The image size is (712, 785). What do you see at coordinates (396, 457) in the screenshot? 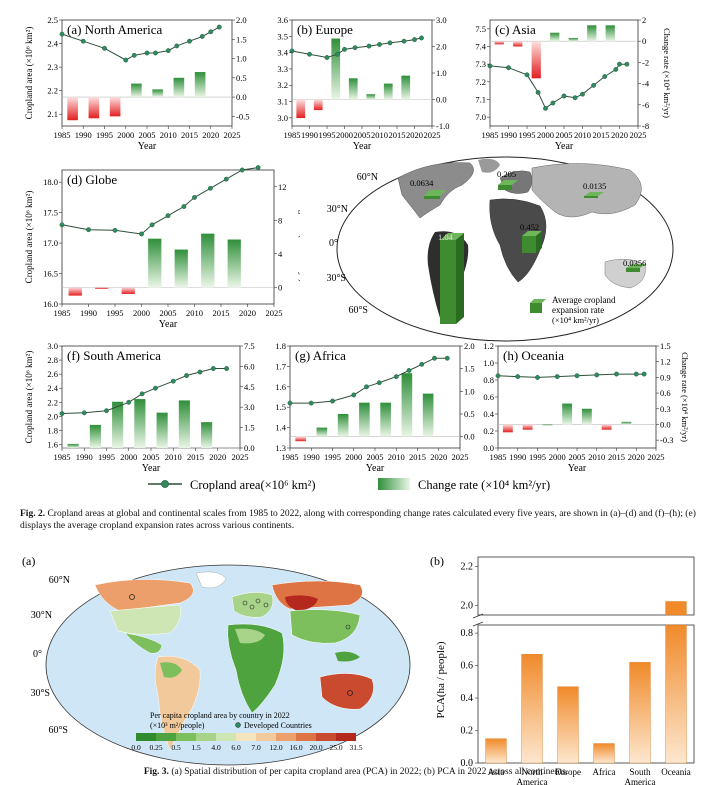
I see `x-tick-g: 2010` at bounding box center [396, 457].